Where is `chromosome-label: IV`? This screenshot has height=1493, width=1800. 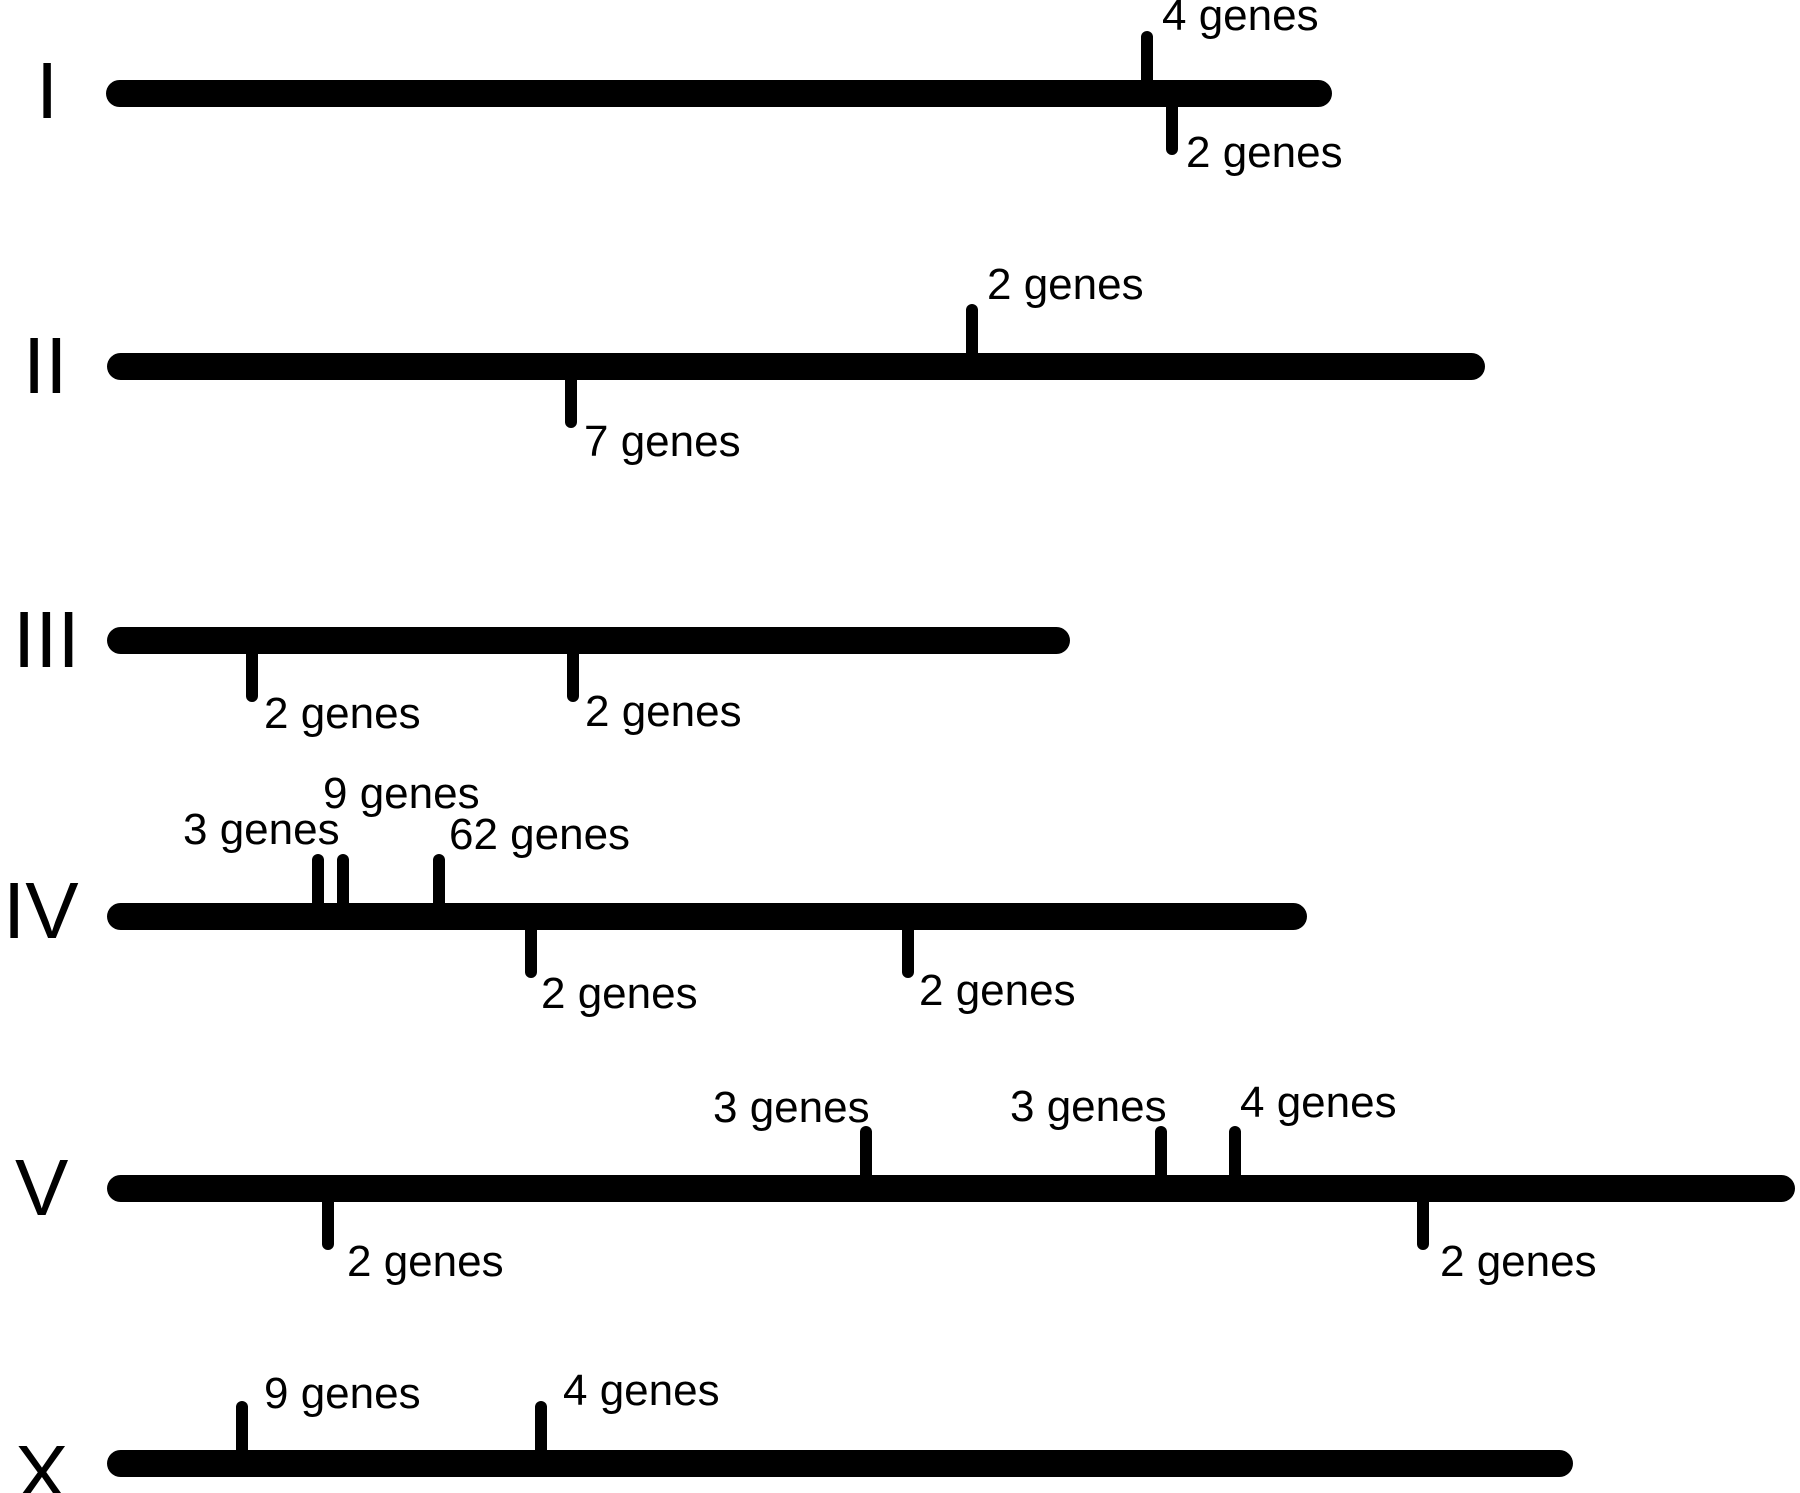 chromosome-label: IV is located at coordinates (41, 910).